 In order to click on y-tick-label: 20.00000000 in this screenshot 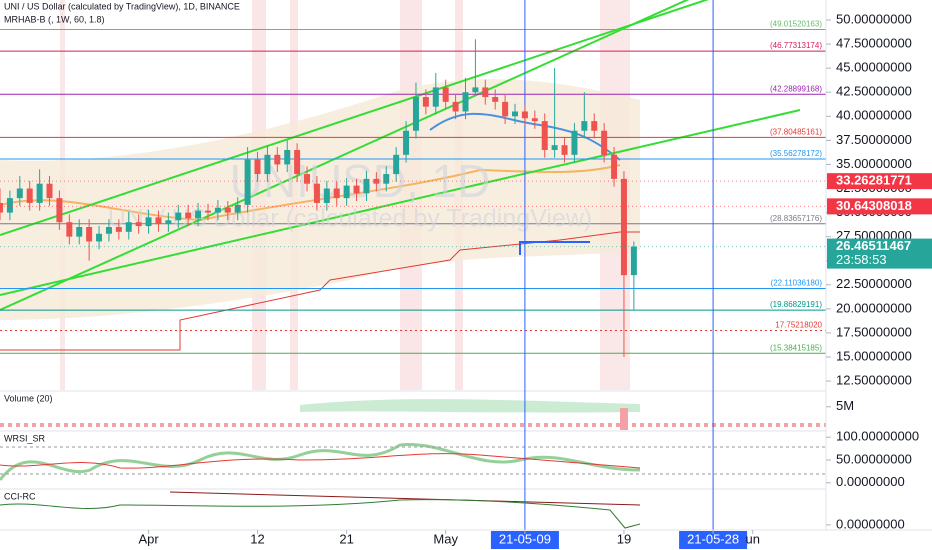, I will do `click(874, 307)`.